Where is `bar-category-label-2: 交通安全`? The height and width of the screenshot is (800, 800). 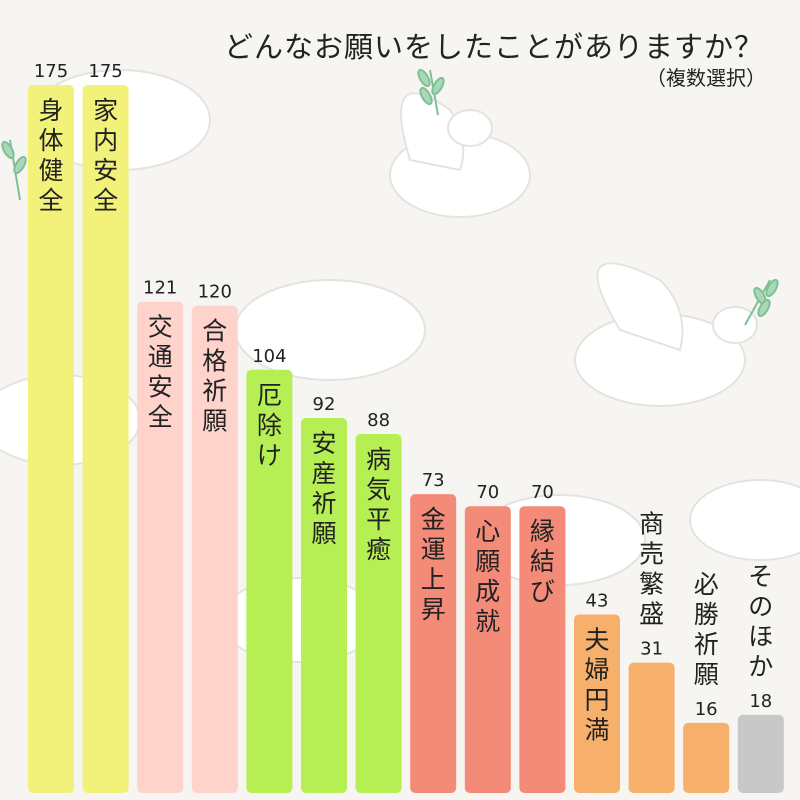 bar-category-label-2: 交通安全 is located at coordinates (160, 372).